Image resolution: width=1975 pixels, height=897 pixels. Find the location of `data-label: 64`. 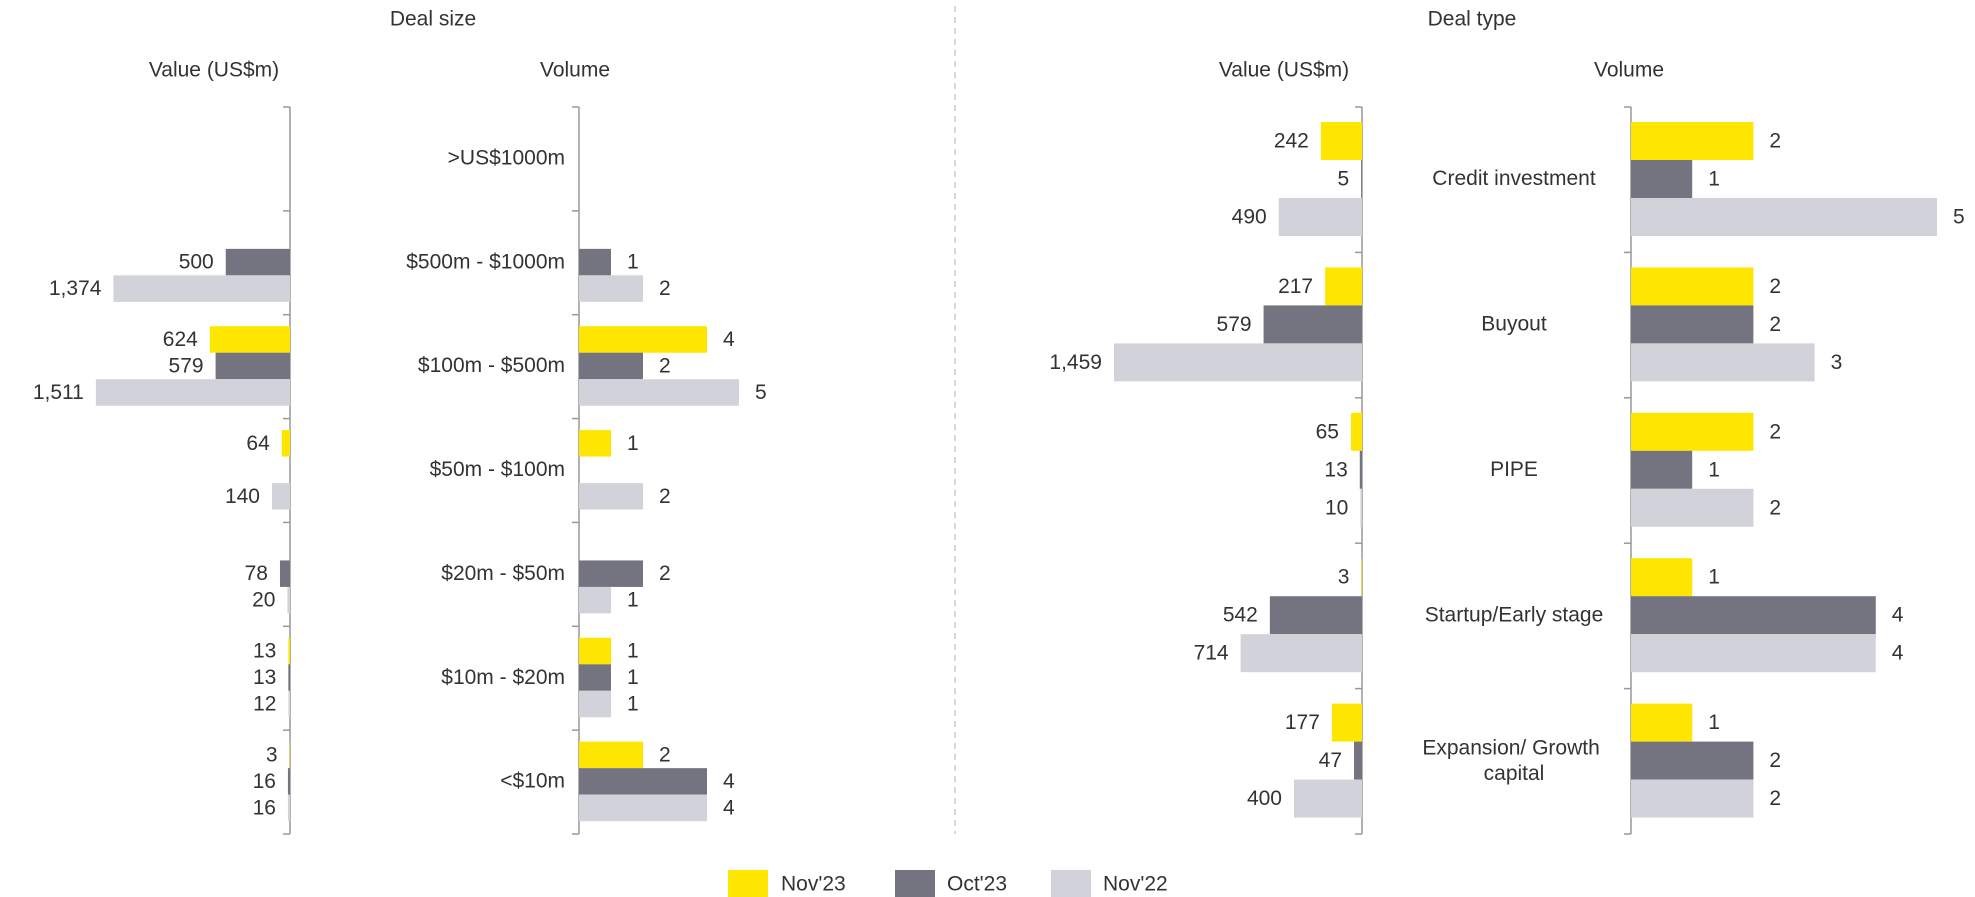

data-label: 64 is located at coordinates (258, 443).